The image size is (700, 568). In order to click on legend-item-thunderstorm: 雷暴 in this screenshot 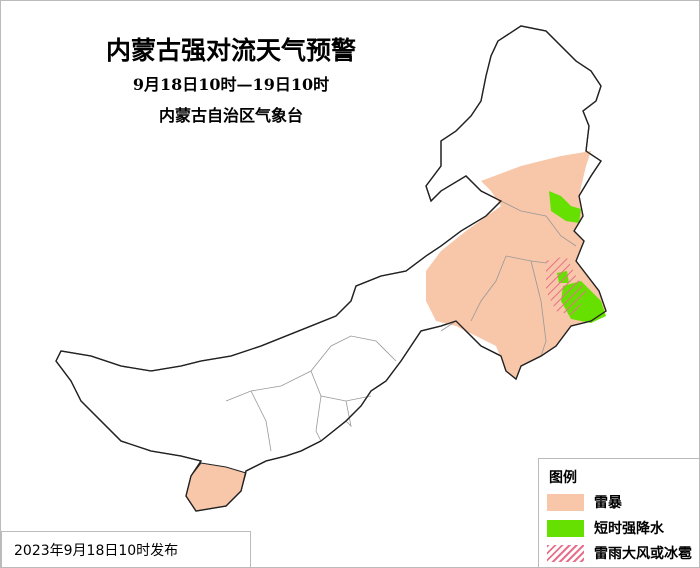, I will do `click(584, 502)`.